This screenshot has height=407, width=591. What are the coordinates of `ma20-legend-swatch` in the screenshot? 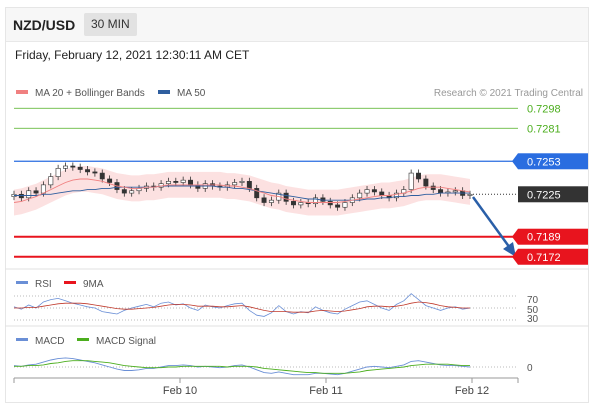 It's located at (22, 92).